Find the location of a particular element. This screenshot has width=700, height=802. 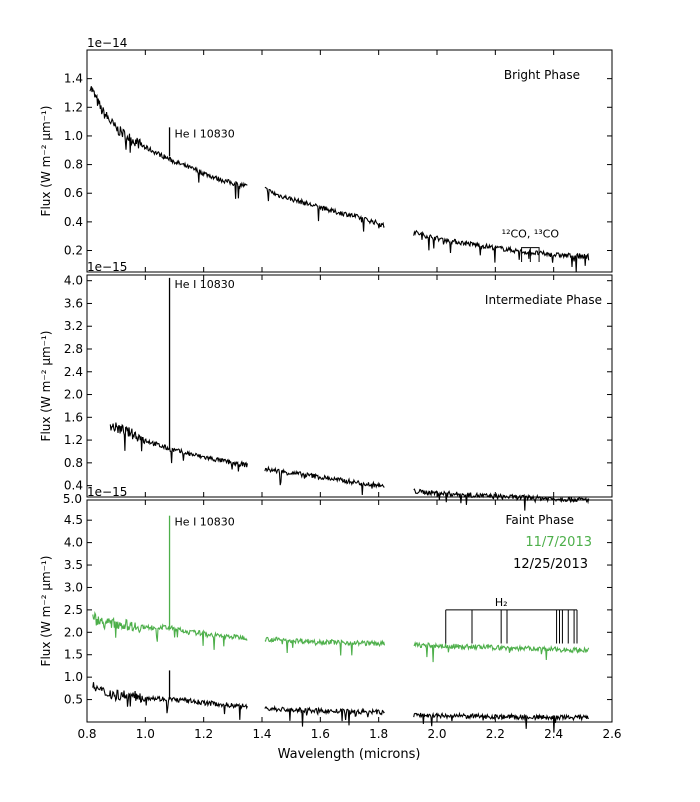

legend-label-12-25-2013: 12/25/2013 is located at coordinates (550, 564).